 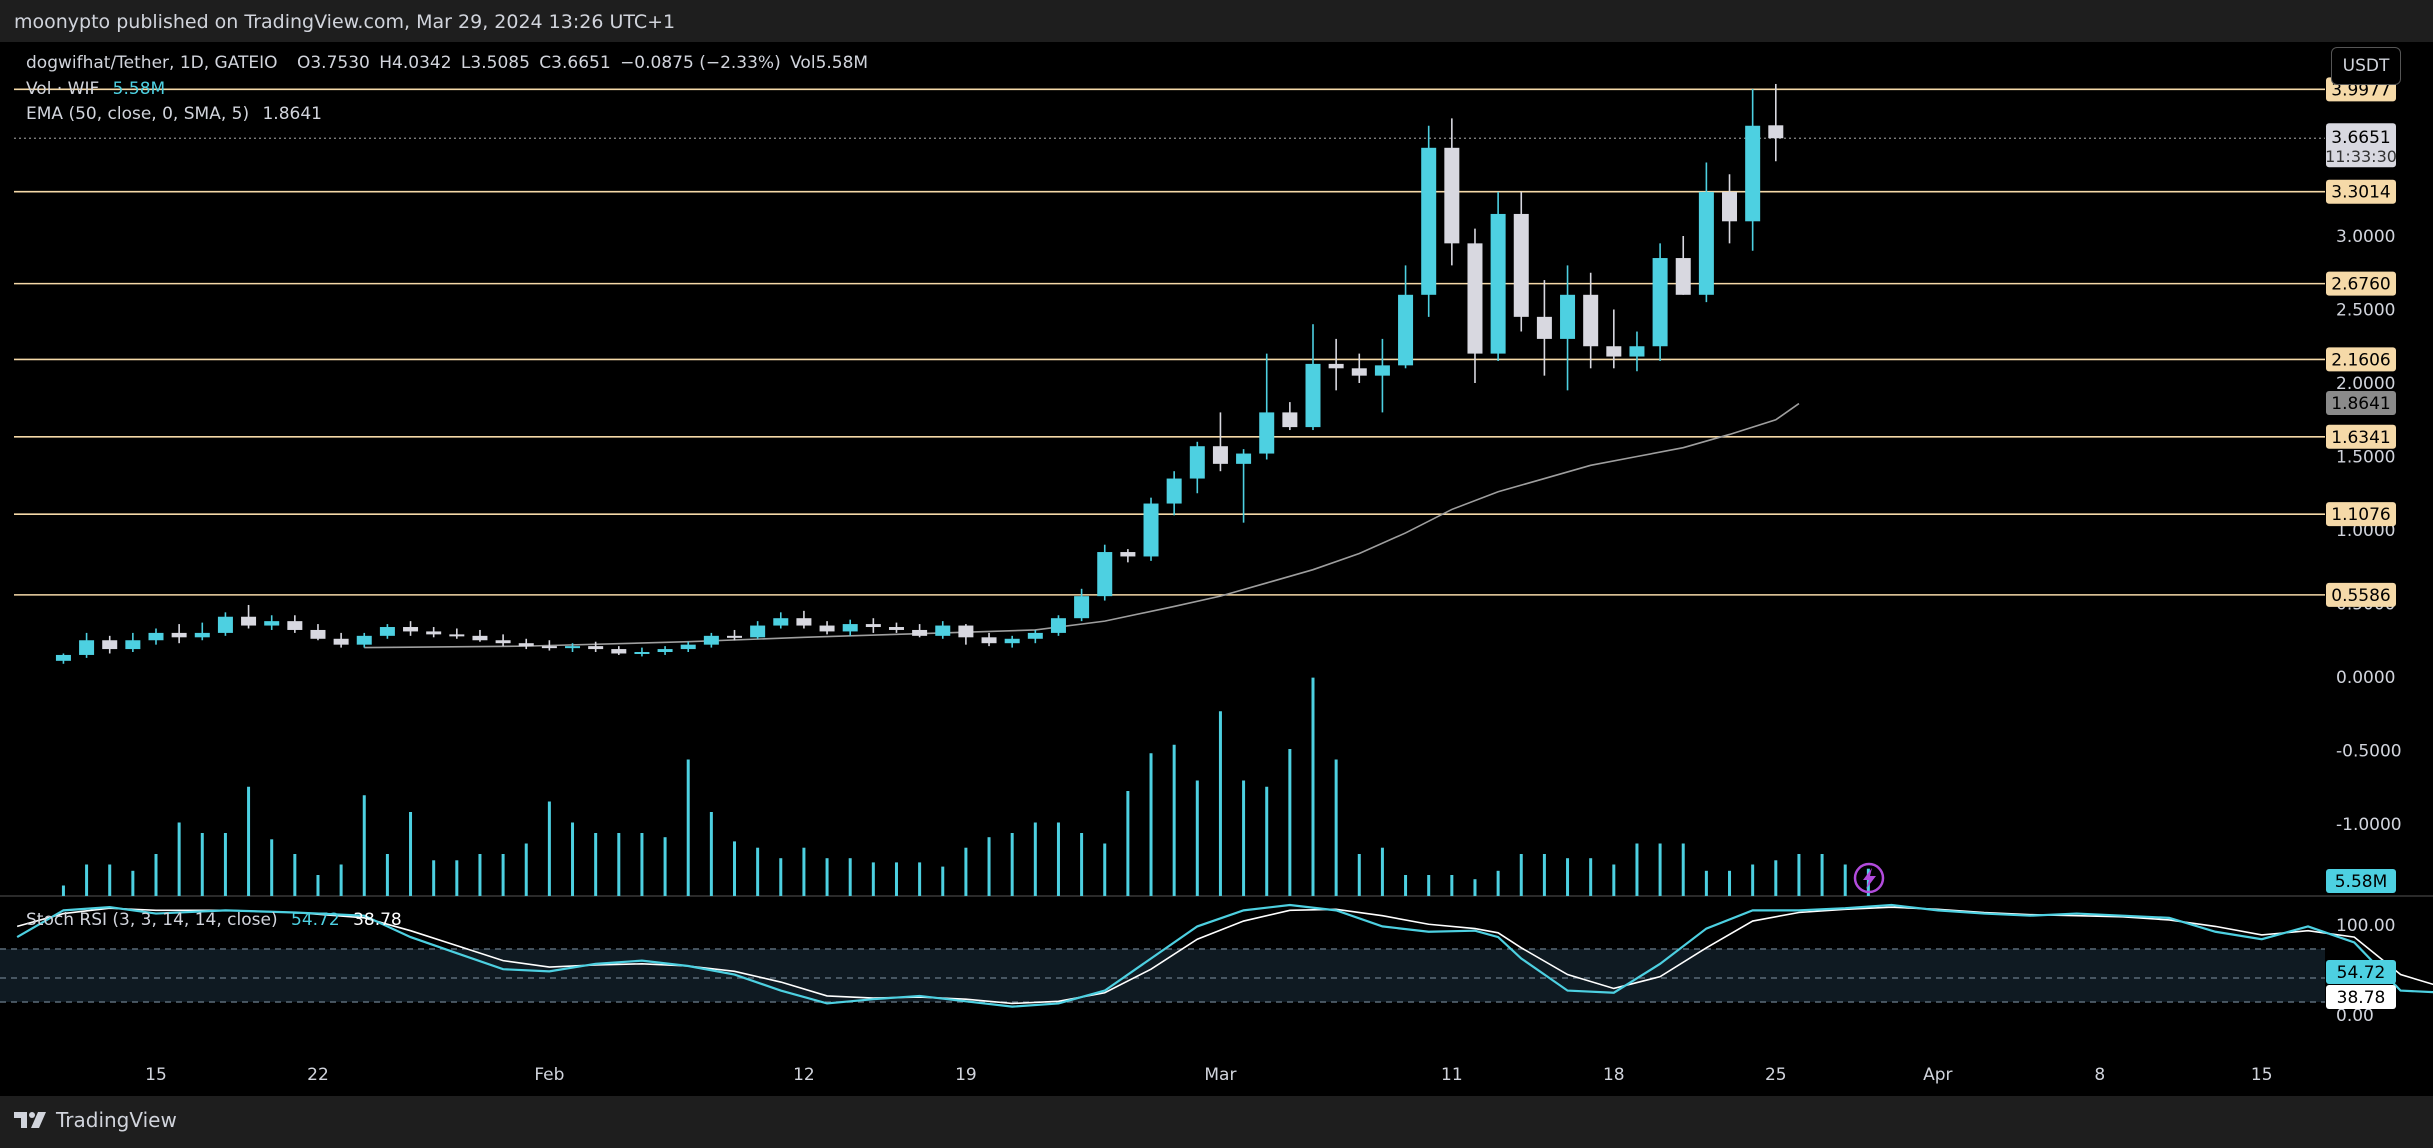 I want to click on price-tick-label: -1.0000, so click(x=2369, y=825).